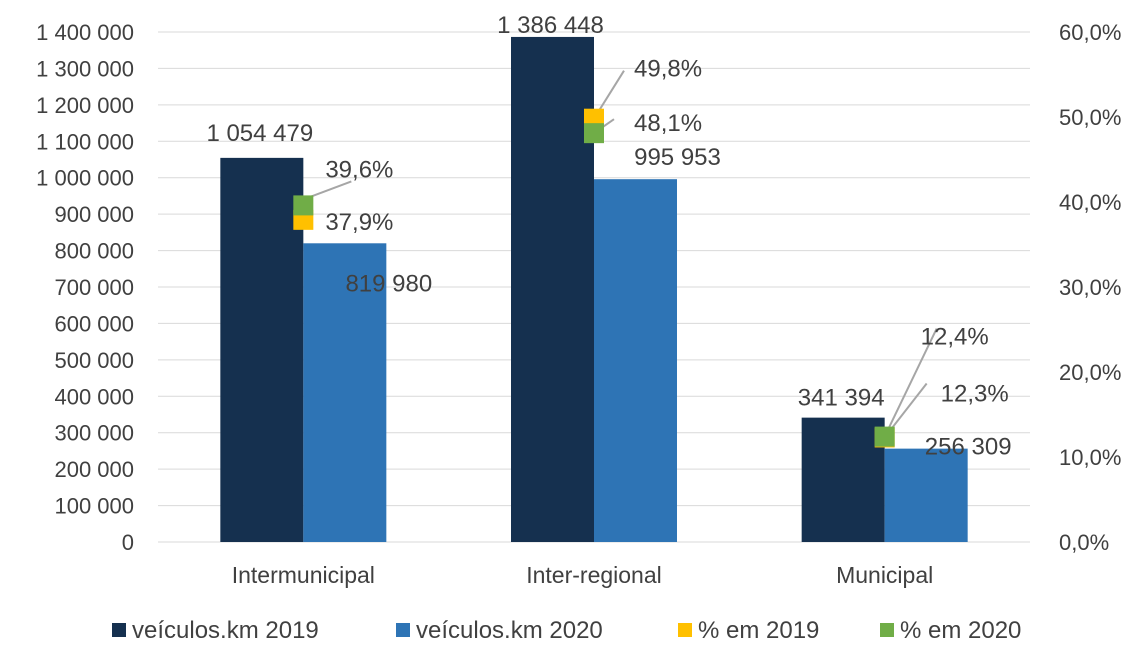 This screenshot has width=1140, height=646. What do you see at coordinates (677, 157) in the screenshot?
I see `bar-2020-label: 995 953` at bounding box center [677, 157].